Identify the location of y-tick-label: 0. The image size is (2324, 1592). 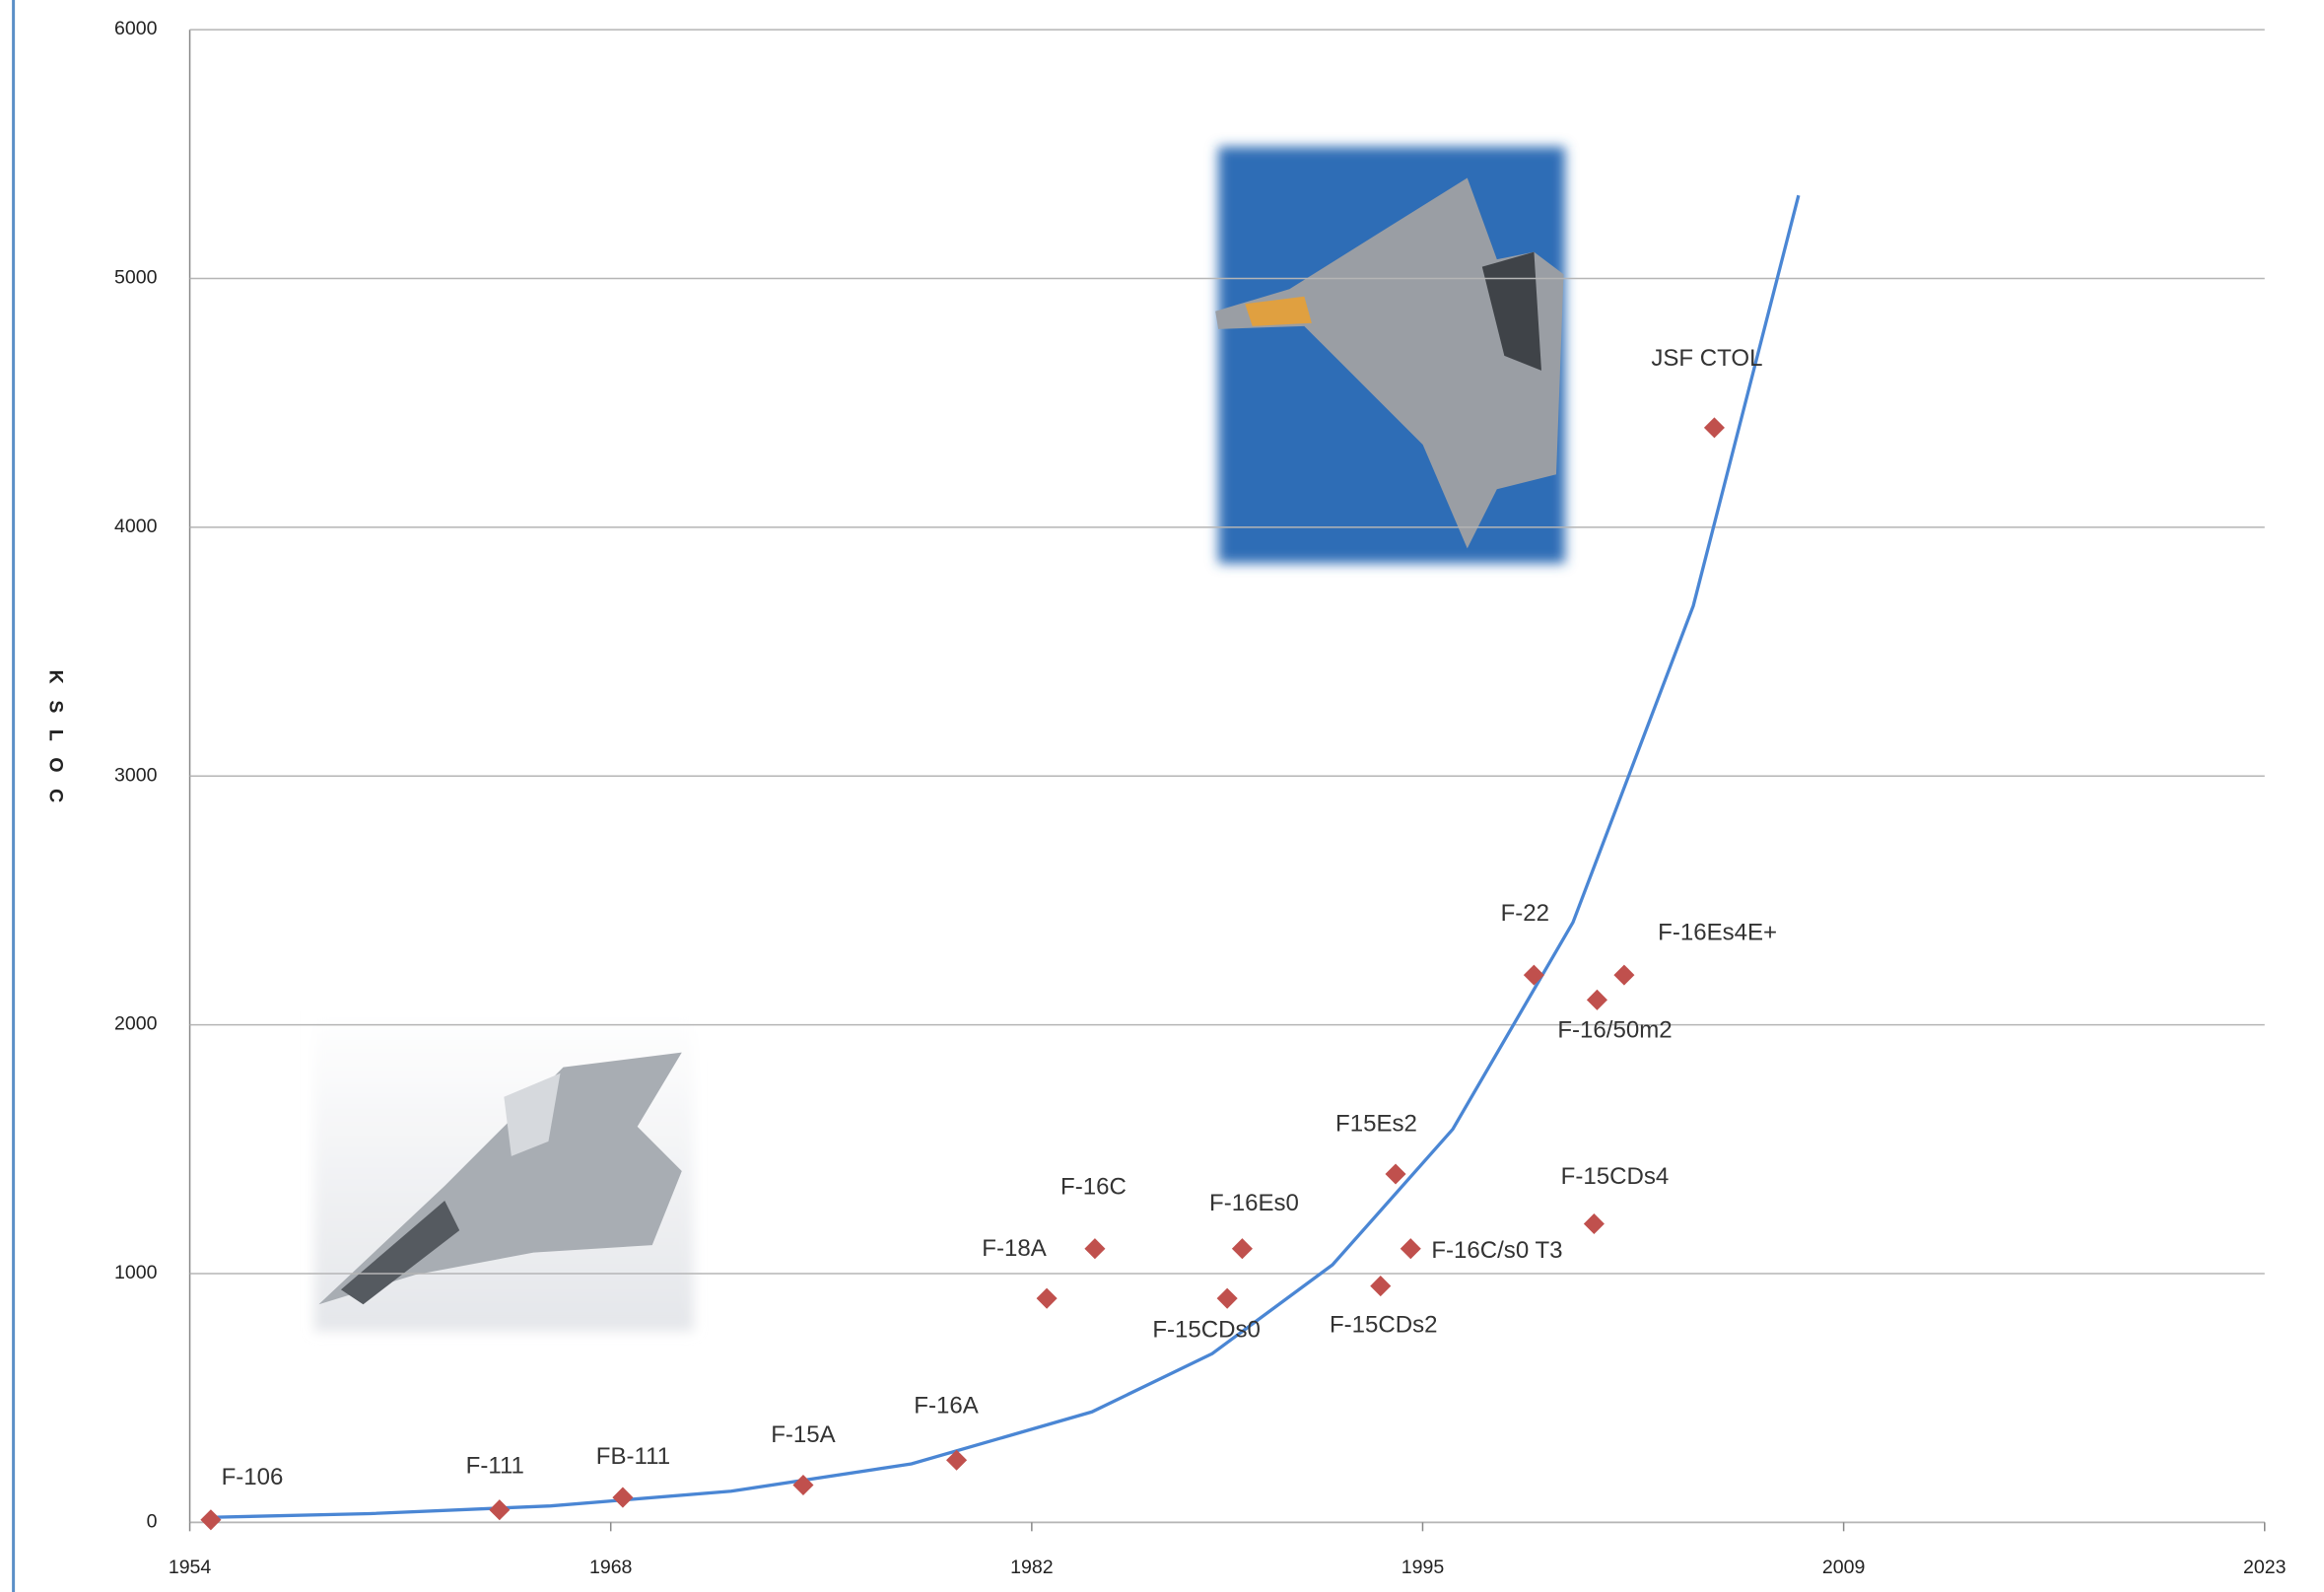
(152, 1521).